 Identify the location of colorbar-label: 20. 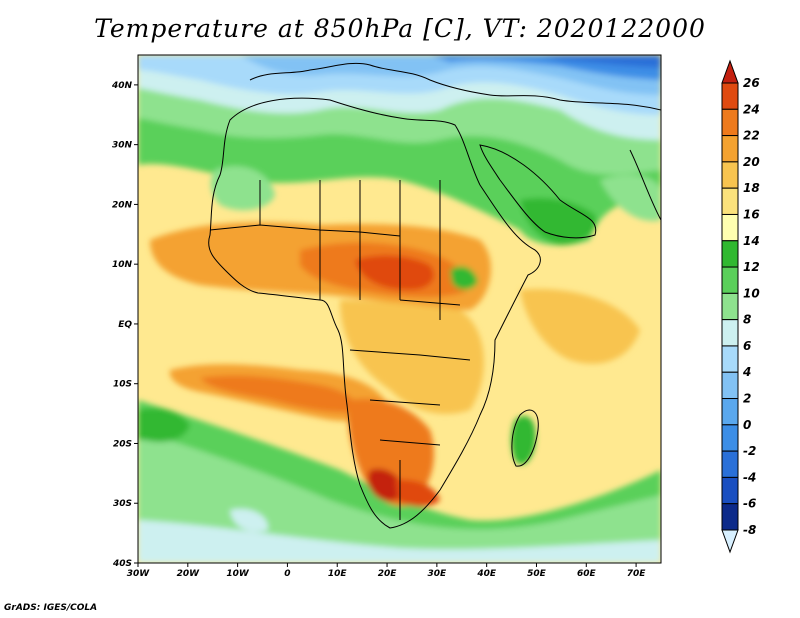
(751, 162).